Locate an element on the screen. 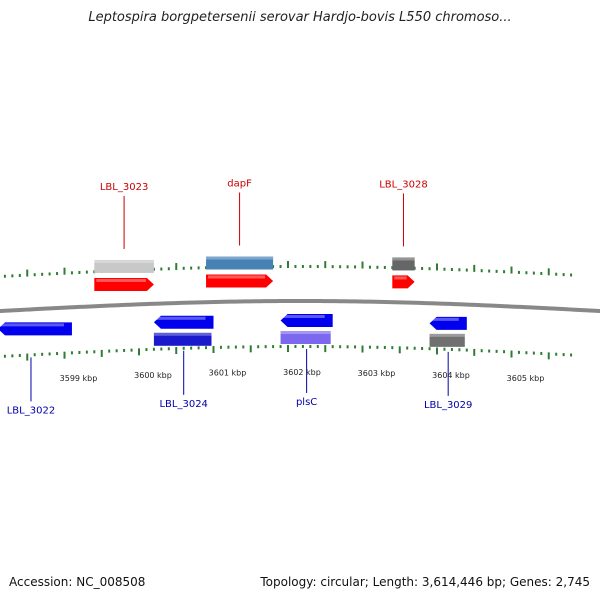  gene-label-dapF: dapF is located at coordinates (239, 183).